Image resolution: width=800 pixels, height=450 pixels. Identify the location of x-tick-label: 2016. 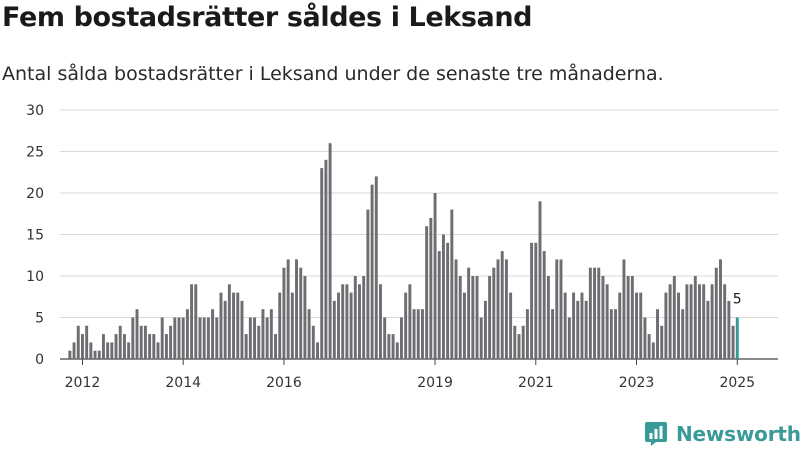
(284, 383).